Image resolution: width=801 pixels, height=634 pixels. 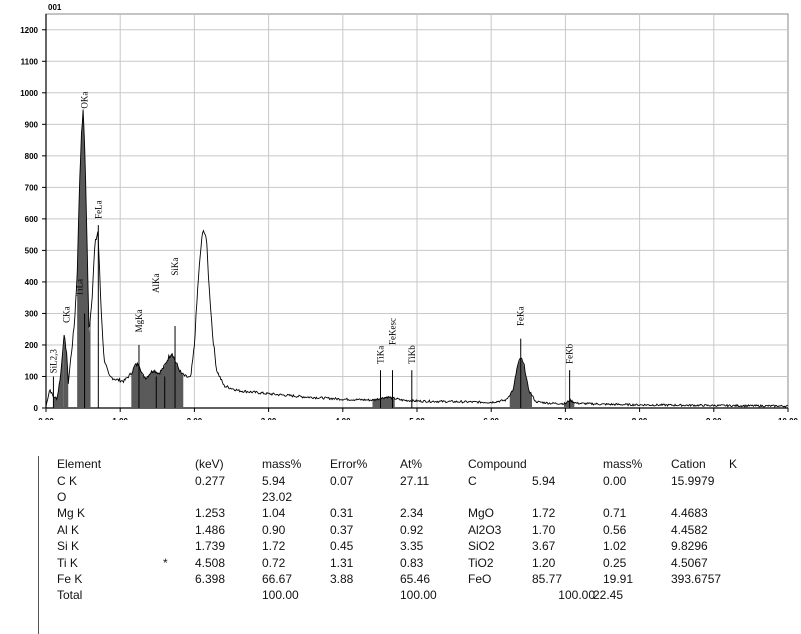 What do you see at coordinates (274, 562) in the screenshot?
I see `table-cell: 0.72` at bounding box center [274, 562].